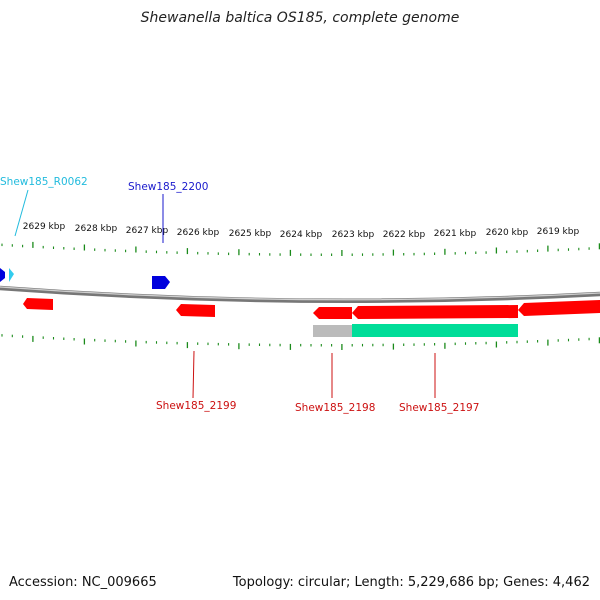  Describe the element at coordinates (44, 227) in the screenshot. I see `scale-label-2629: 2629 kbp` at that location.